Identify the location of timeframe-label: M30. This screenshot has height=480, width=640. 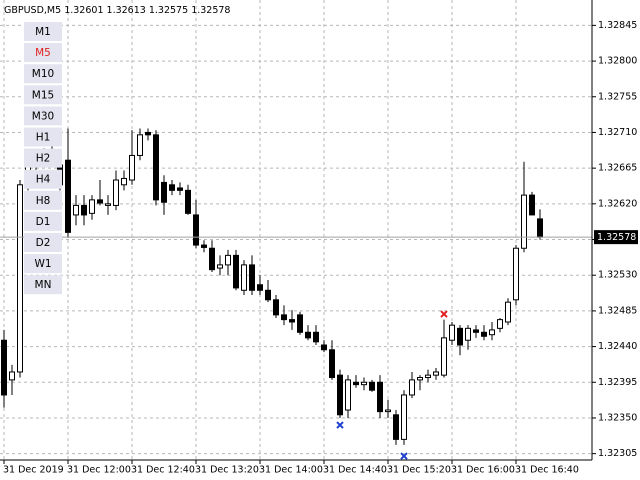
(43, 116).